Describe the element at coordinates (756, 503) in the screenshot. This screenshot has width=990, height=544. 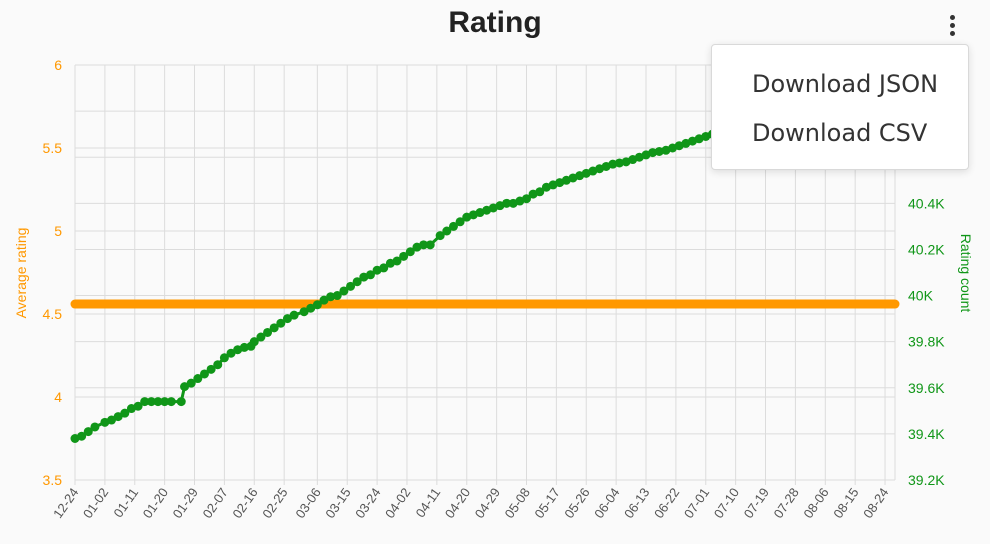
I see `x-tick-label: 07-19` at that location.